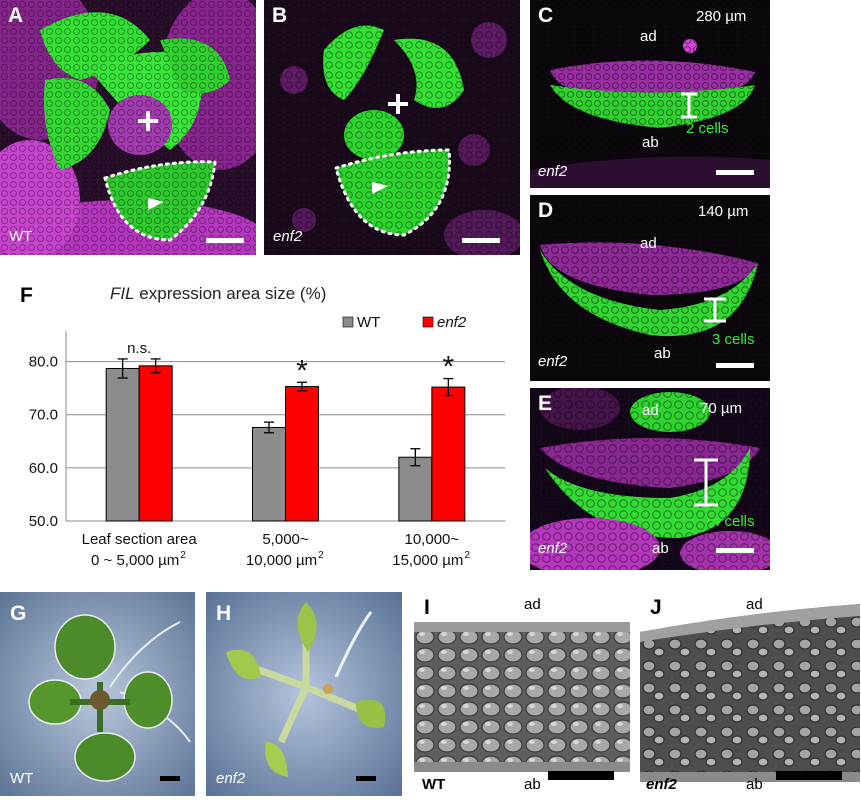 Image resolution: width=861 pixels, height=800 pixels. I want to click on panel-g-photo, so click(97, 694).